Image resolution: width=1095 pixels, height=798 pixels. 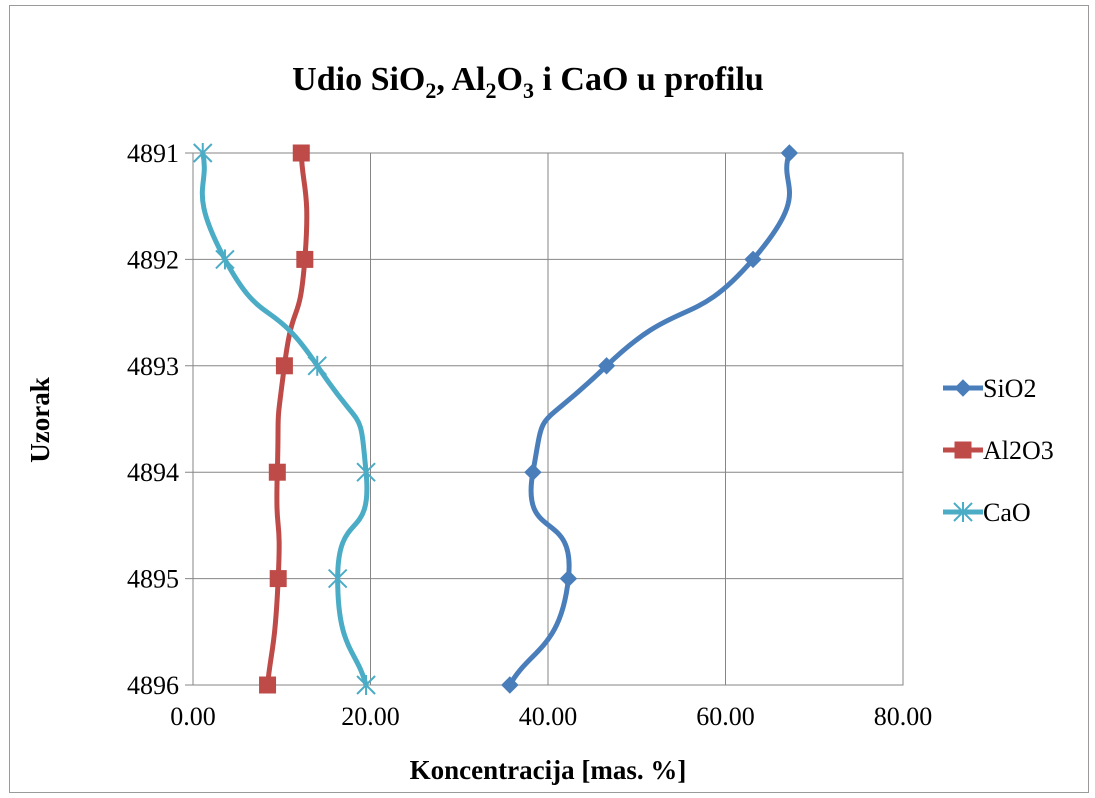 I want to click on series-line-cao, so click(x=284, y=419).